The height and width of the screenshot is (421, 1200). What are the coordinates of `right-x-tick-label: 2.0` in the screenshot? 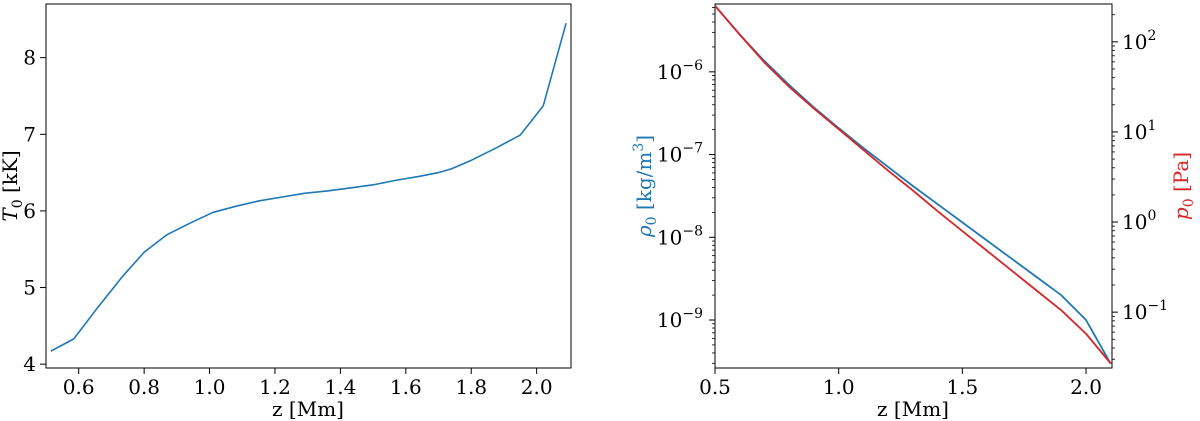 It's located at (1086, 387).